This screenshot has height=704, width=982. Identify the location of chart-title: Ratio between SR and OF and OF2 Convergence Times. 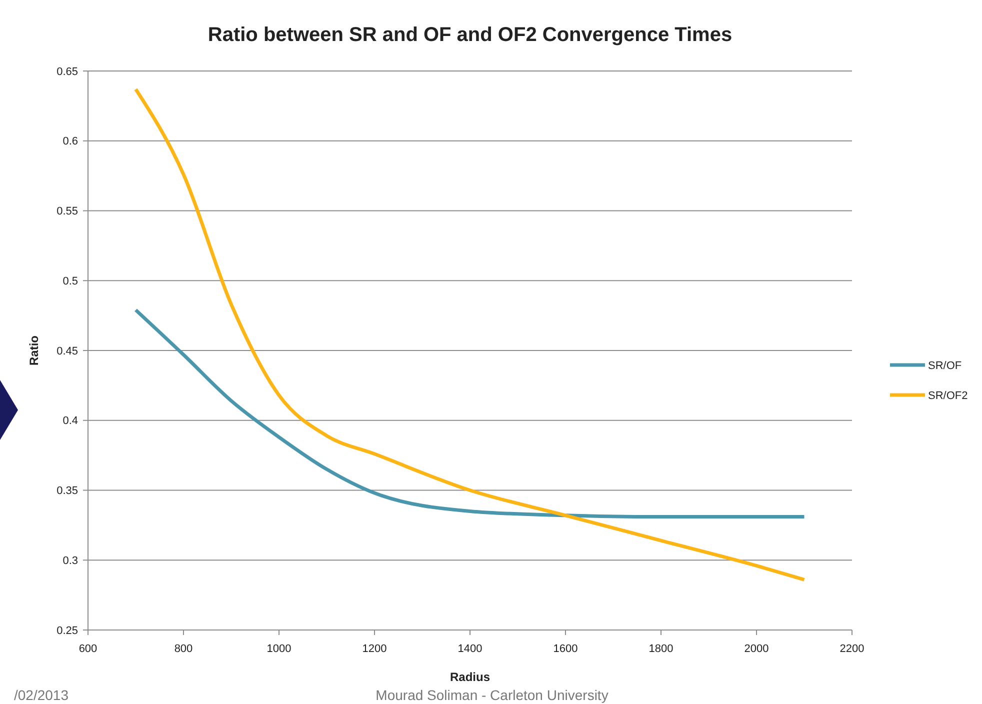
(470, 35).